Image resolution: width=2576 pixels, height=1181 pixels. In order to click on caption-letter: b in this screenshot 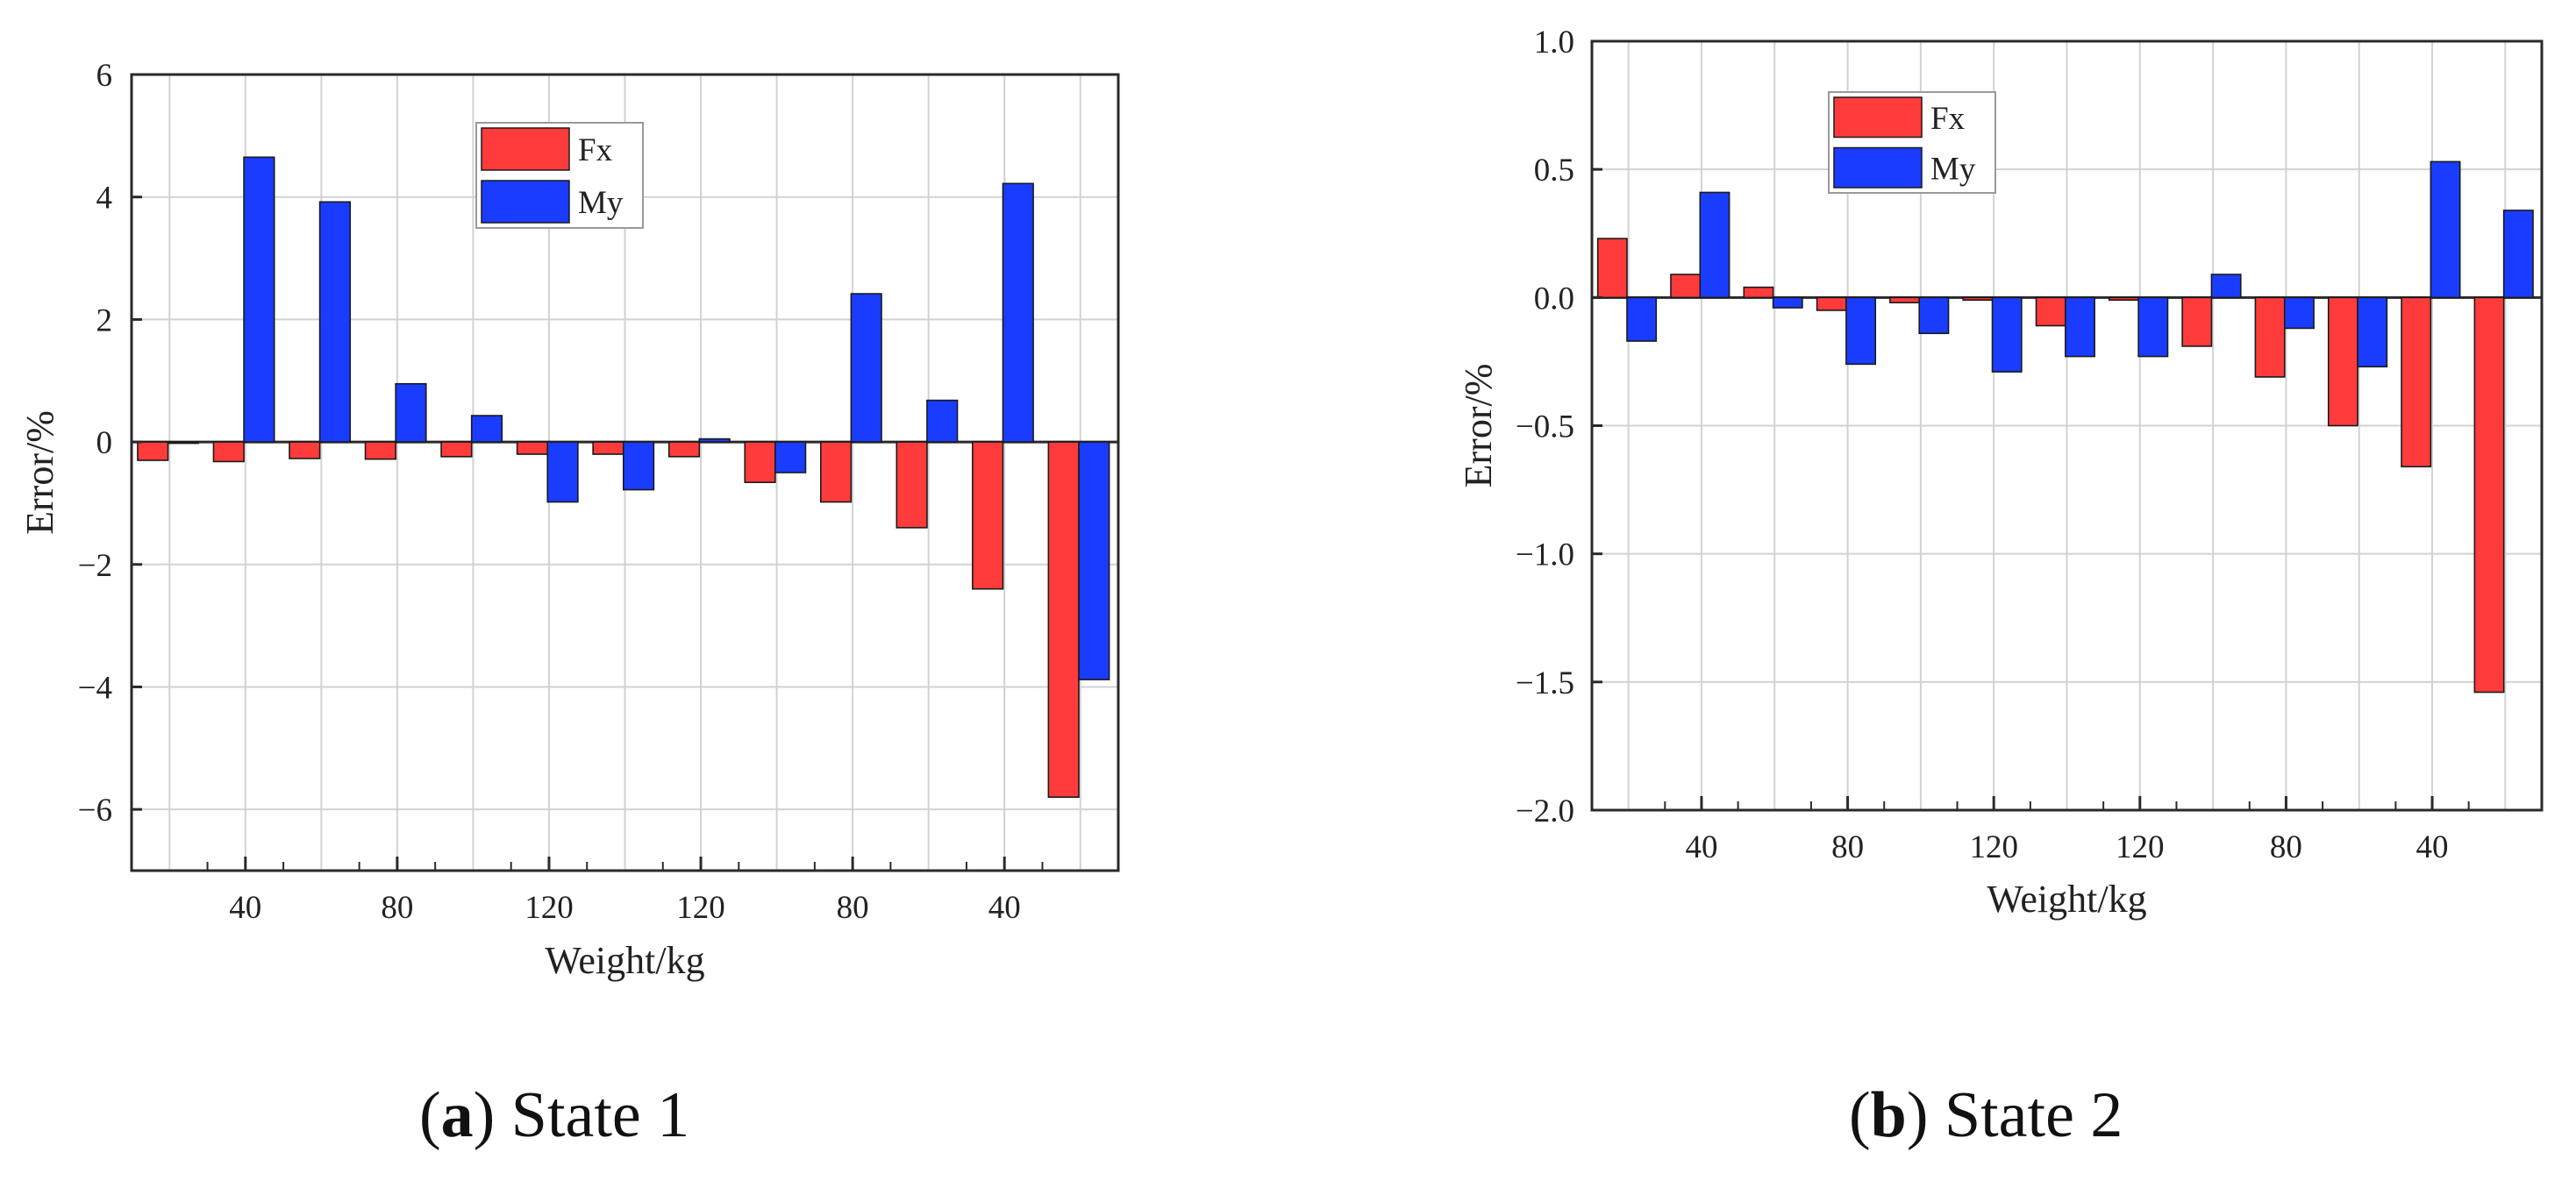, I will do `click(1889, 1115)`.